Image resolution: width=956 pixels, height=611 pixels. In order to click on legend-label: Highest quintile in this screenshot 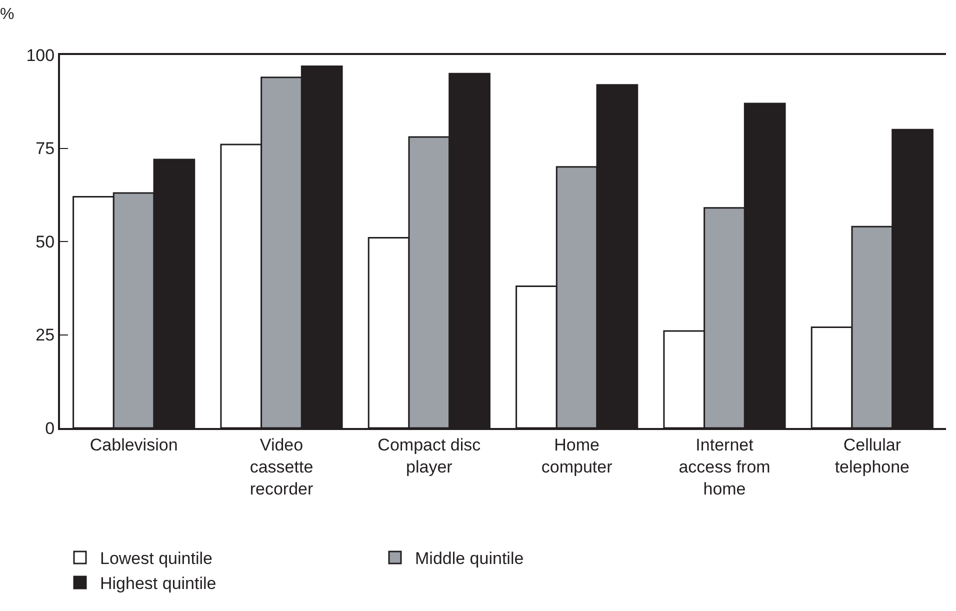, I will do `click(158, 584)`.